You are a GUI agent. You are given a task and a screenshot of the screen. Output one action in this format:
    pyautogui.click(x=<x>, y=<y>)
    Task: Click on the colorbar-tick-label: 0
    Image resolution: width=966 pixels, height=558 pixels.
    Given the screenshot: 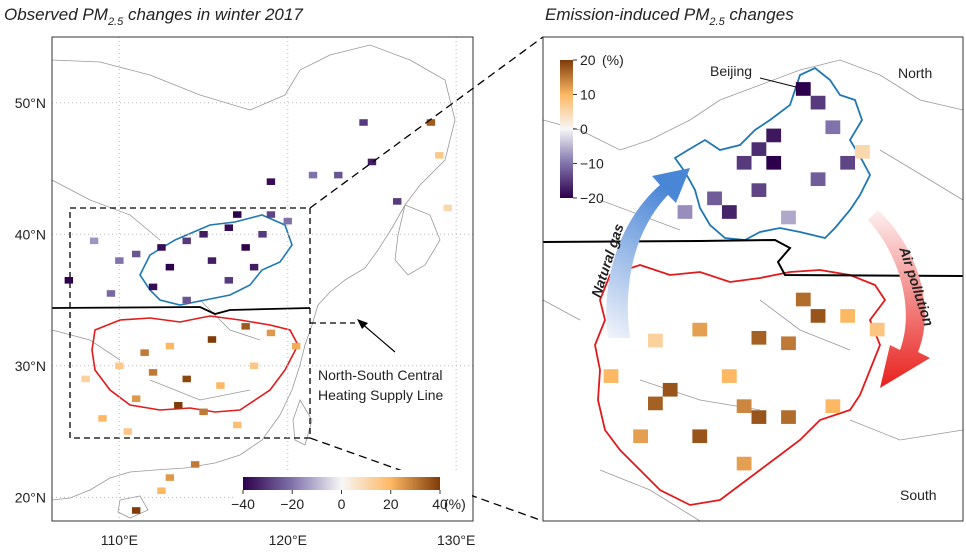 What is the action you would take?
    pyautogui.click(x=584, y=129)
    